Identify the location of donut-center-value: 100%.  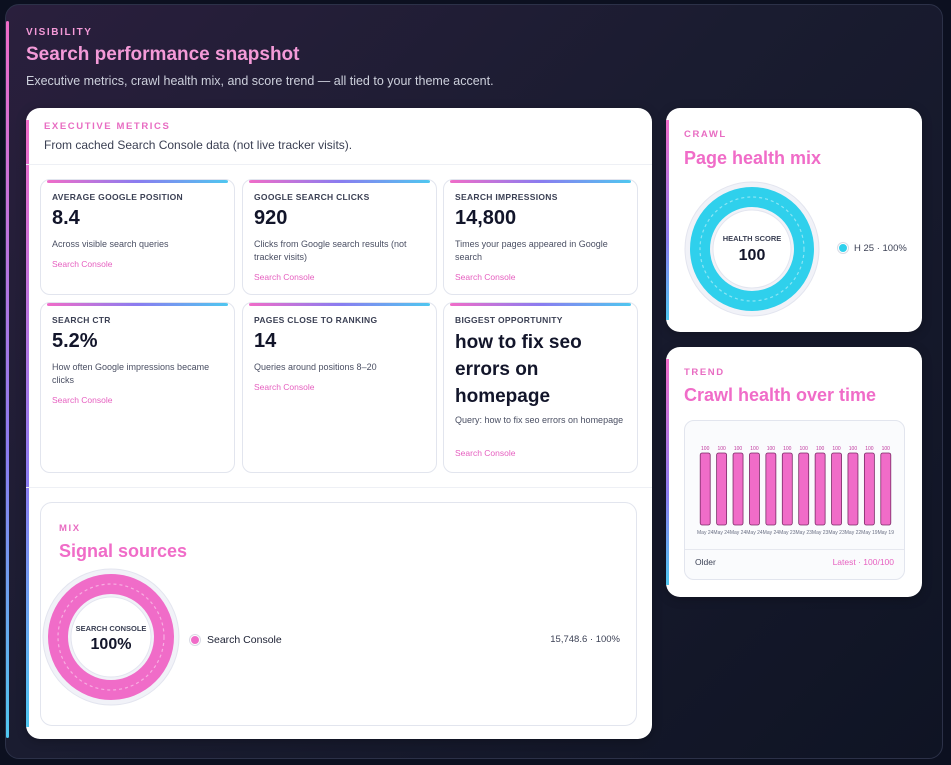
(111, 644).